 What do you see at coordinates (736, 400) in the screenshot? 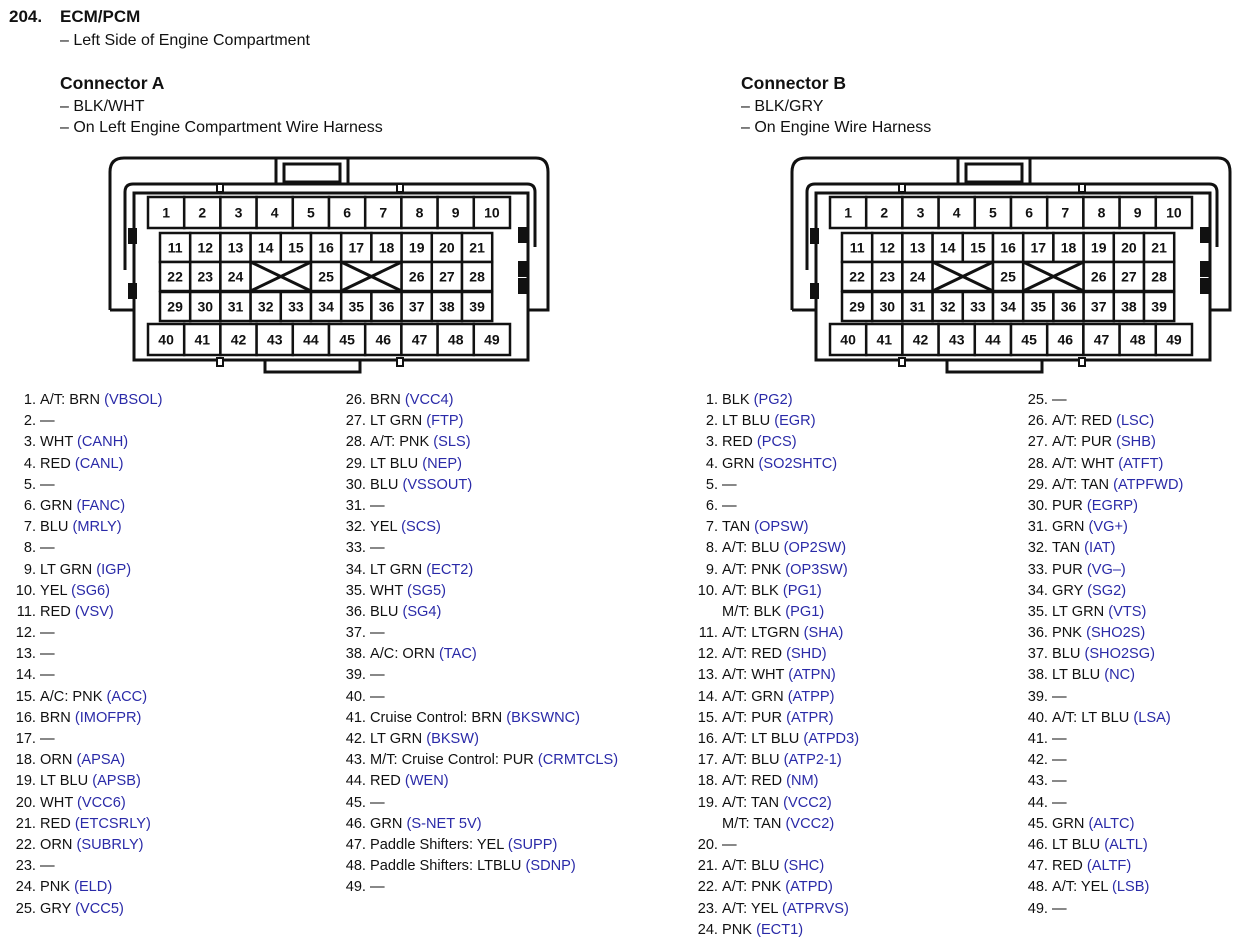
I see `wire-color: BLK` at bounding box center [736, 400].